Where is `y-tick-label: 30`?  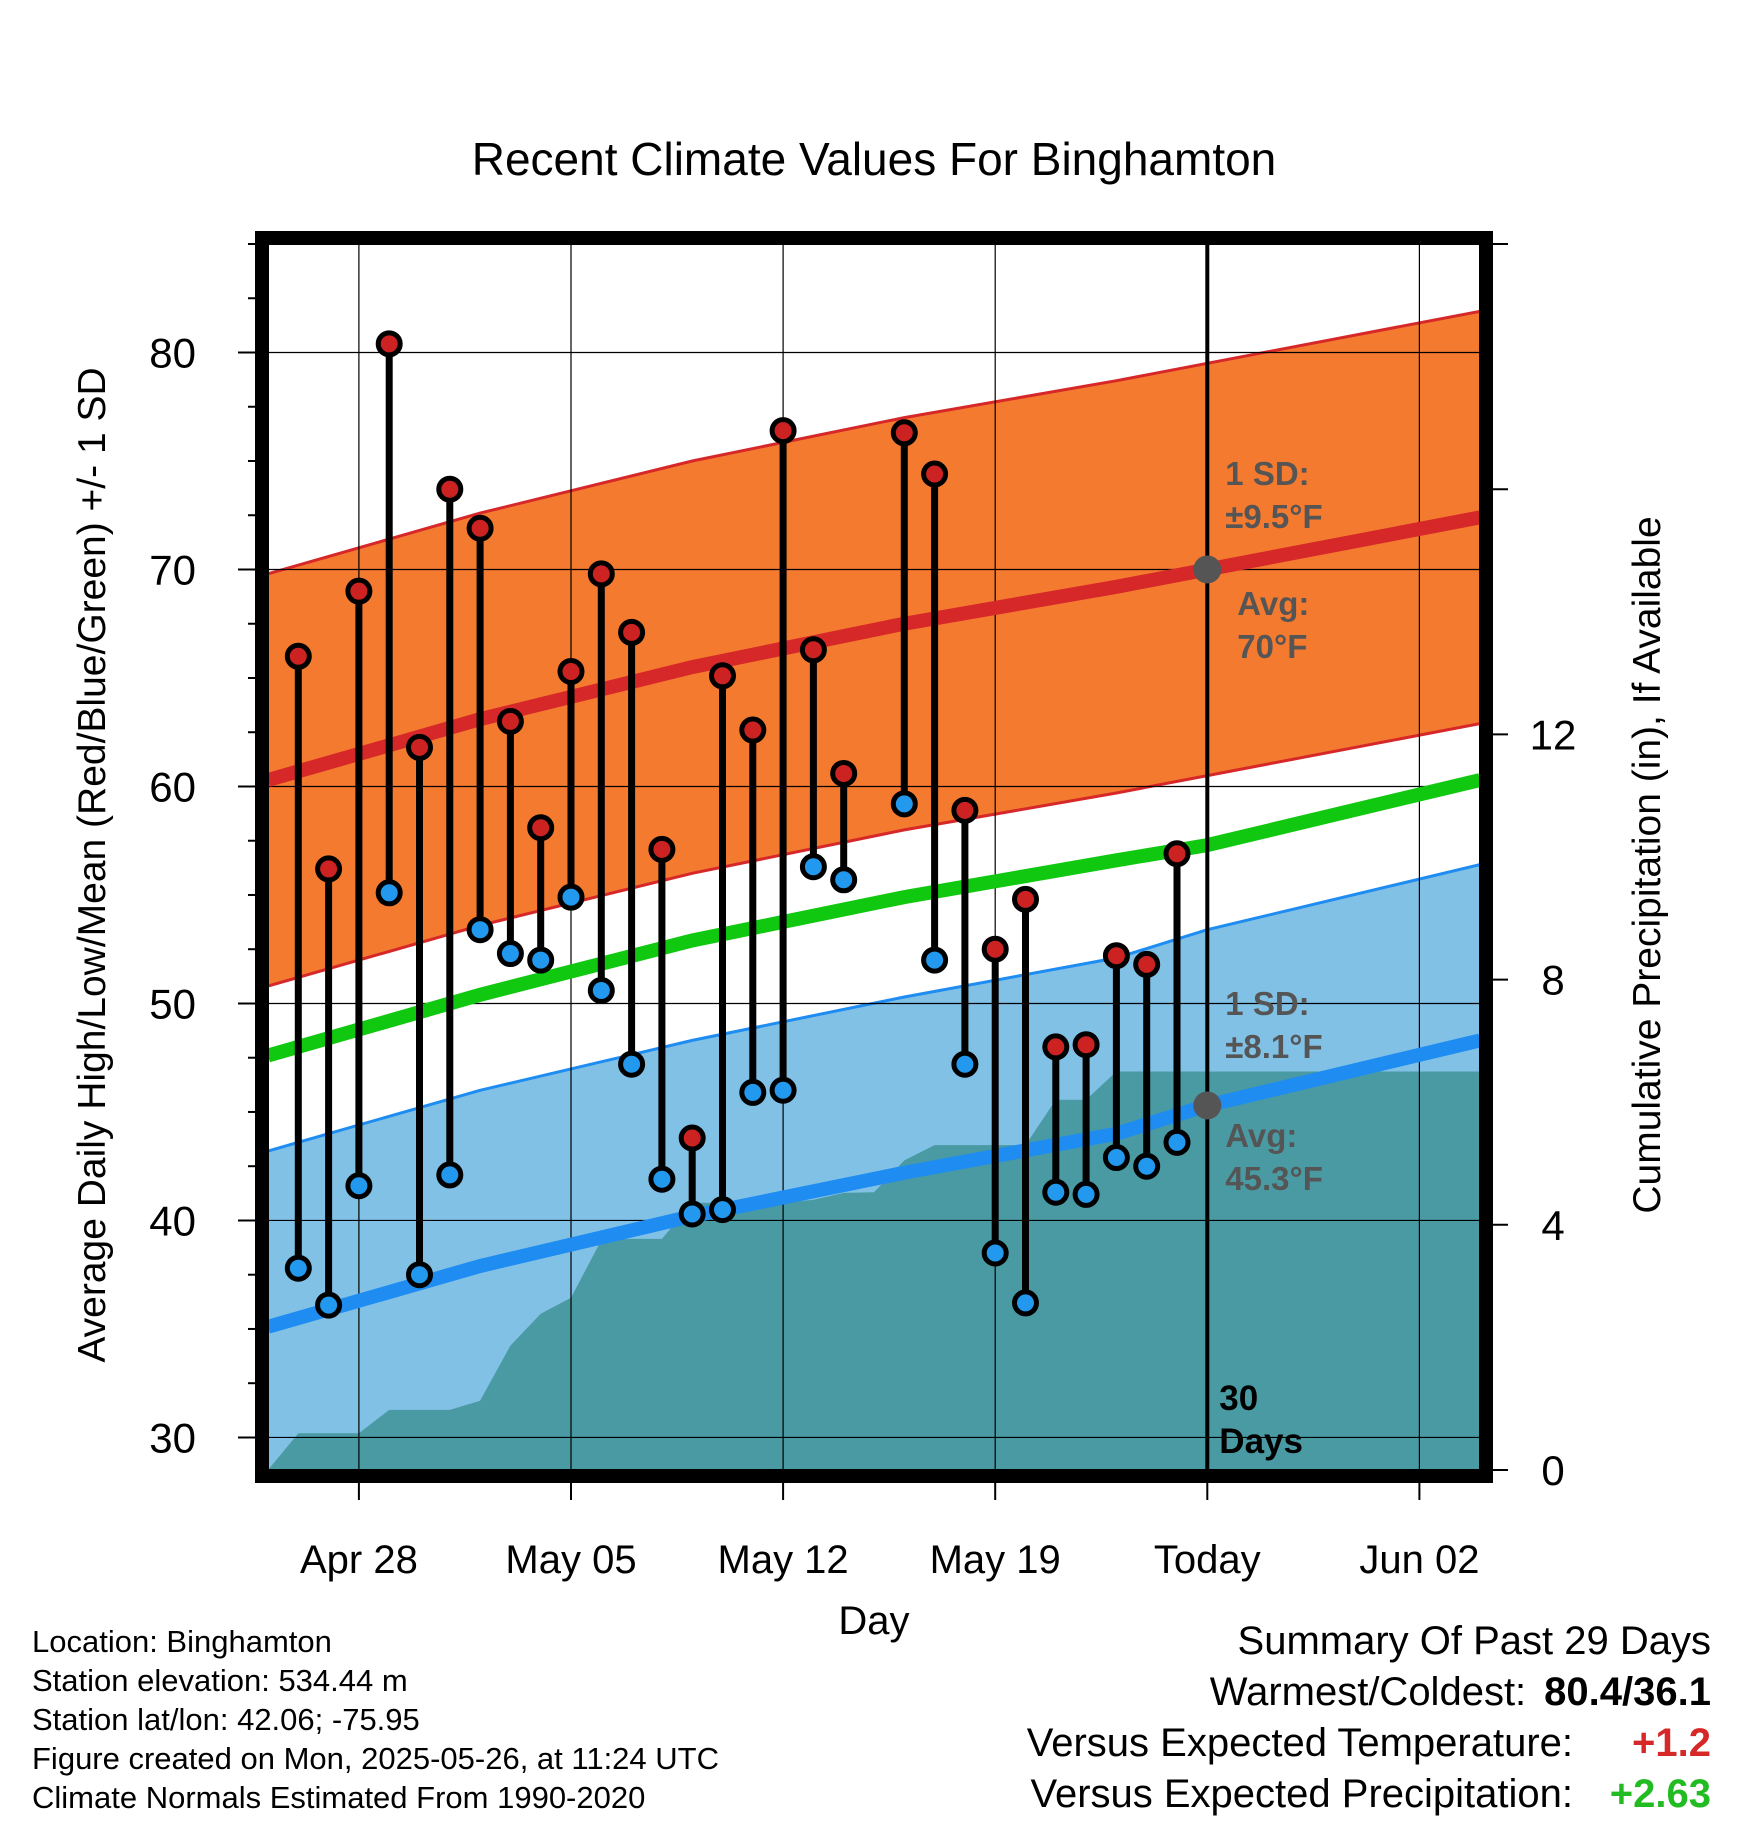
y-tick-label: 30 is located at coordinates (172, 1437).